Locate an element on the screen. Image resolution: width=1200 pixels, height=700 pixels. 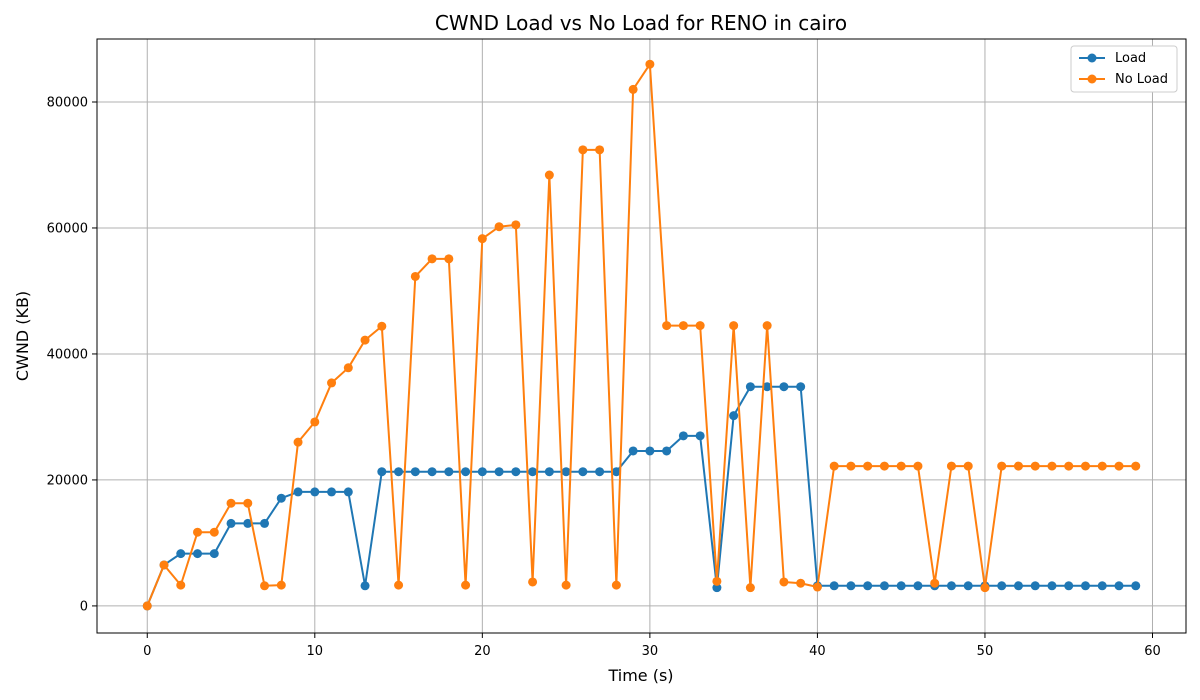
chart-title: CWND Load vs No Load for RENO in cairo is located at coordinates (641, 23).